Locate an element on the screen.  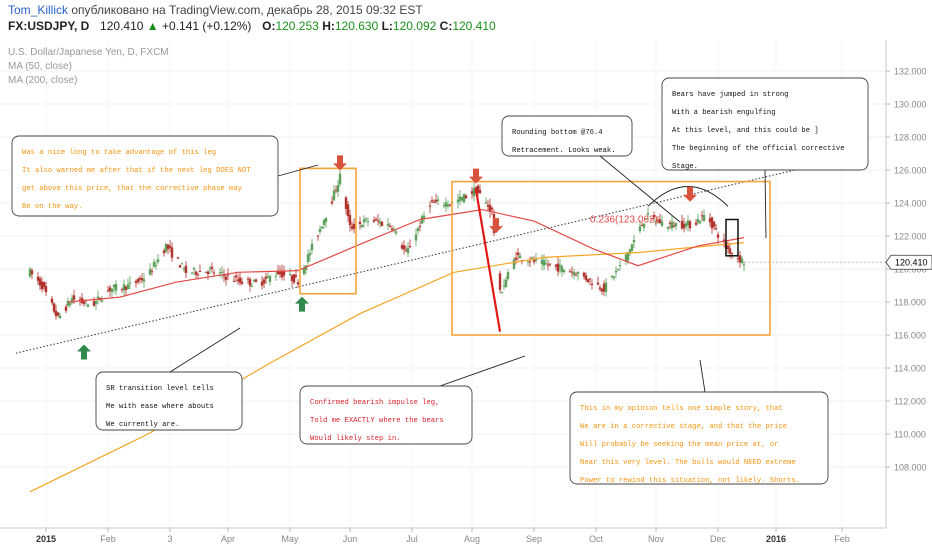
up-arrow-icon is located at coordinates (84, 352).